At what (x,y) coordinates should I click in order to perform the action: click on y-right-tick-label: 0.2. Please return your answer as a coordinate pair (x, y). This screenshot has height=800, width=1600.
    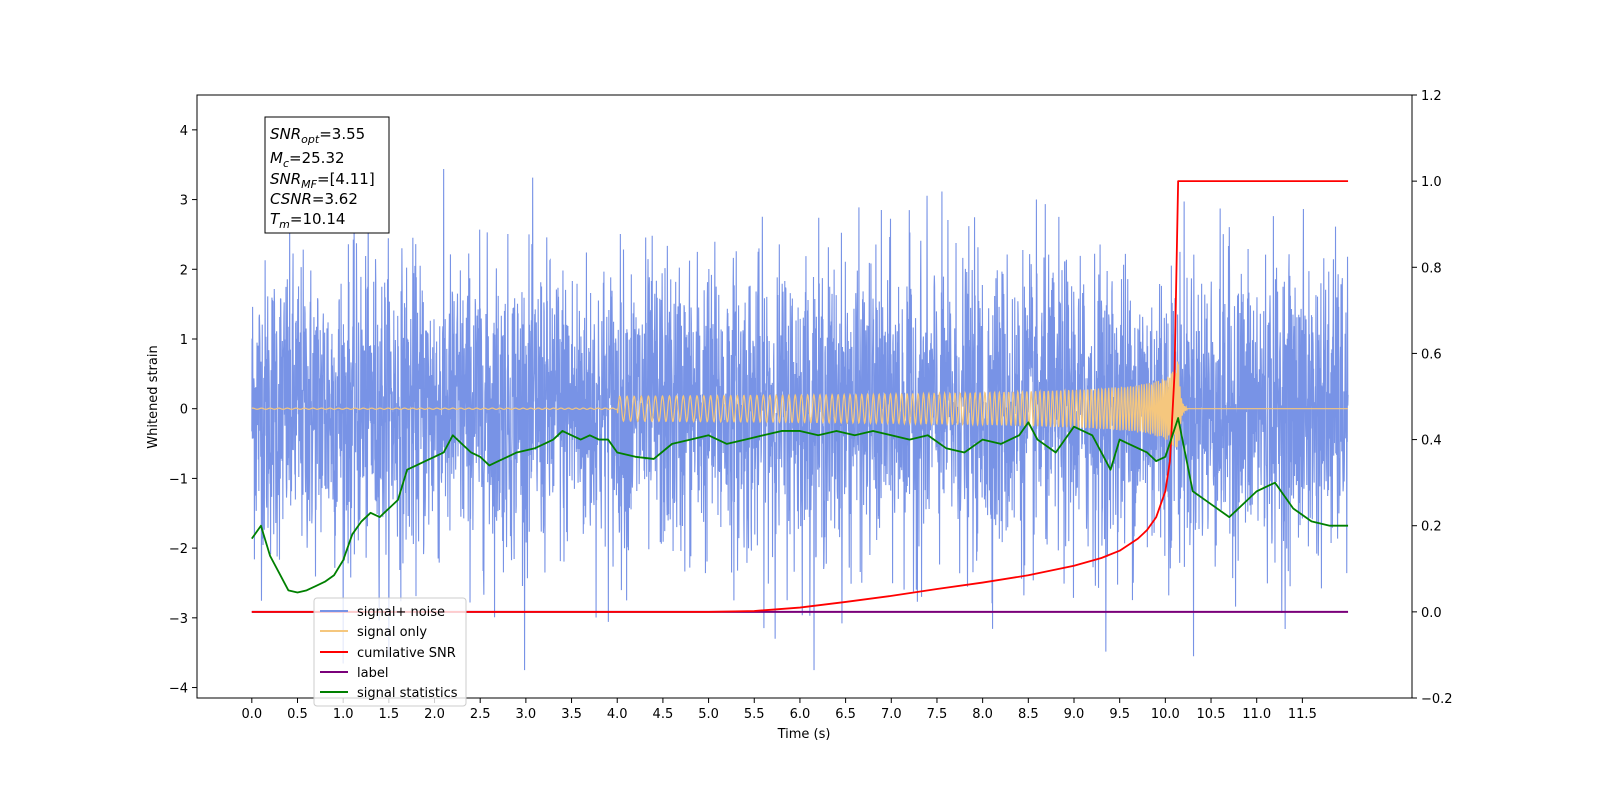
    Looking at the image, I should click on (1431, 527).